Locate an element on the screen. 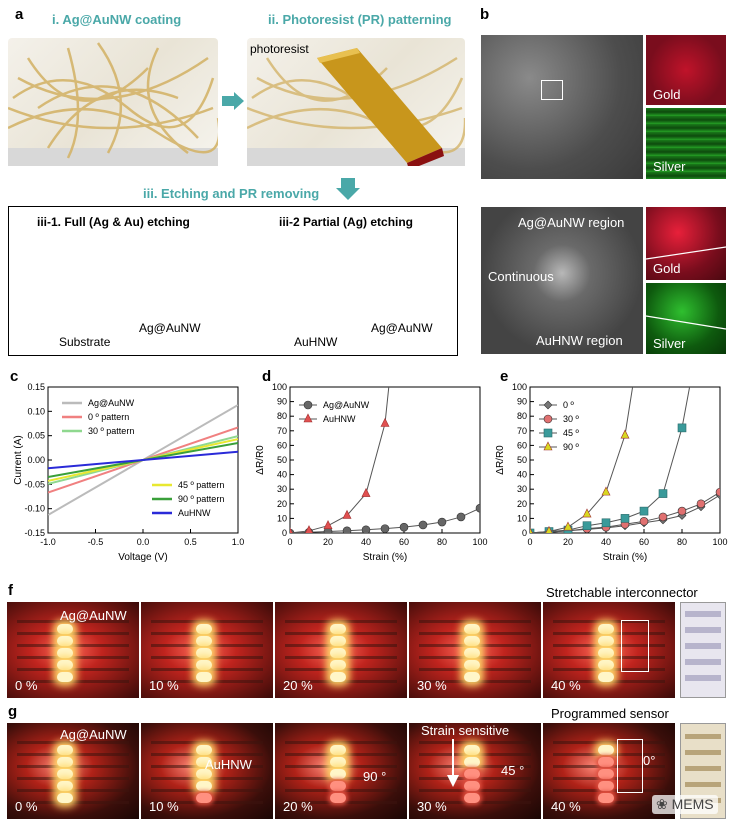 This screenshot has height=829, width=735. y-tick-label: 80 is located at coordinates (282, 416).